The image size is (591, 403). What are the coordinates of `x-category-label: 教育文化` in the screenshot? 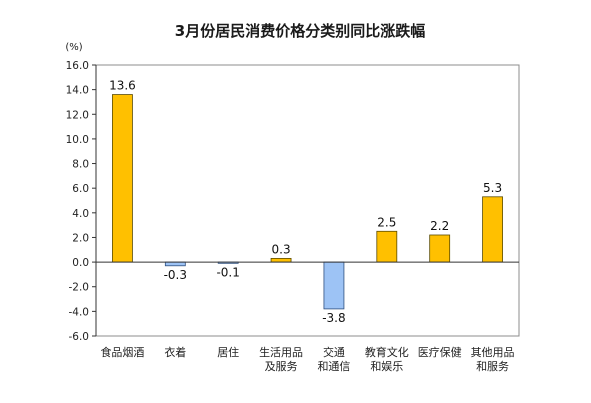 It's located at (387, 352).